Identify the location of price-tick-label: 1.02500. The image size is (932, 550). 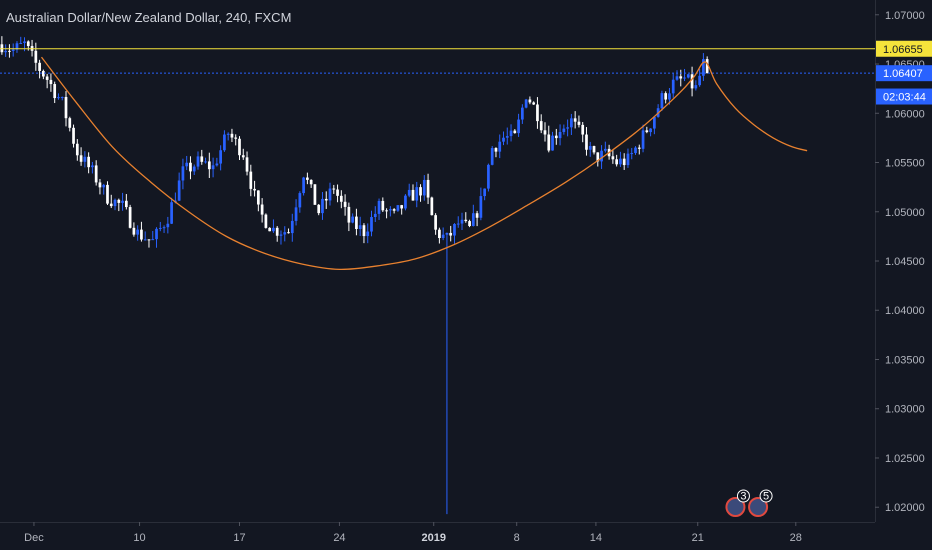
(905, 459).